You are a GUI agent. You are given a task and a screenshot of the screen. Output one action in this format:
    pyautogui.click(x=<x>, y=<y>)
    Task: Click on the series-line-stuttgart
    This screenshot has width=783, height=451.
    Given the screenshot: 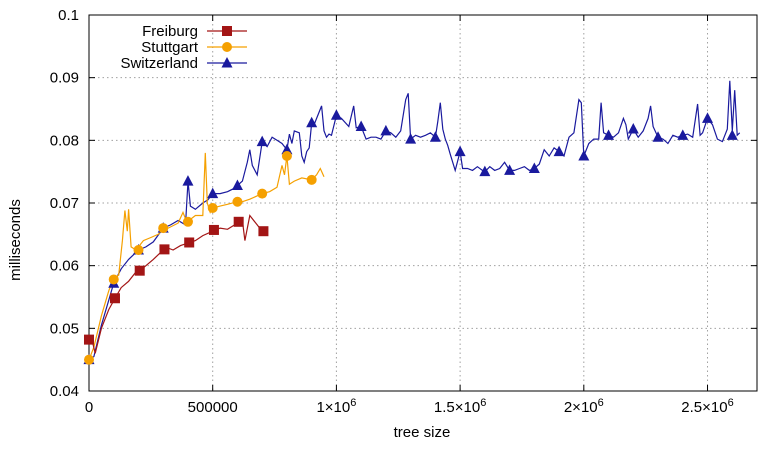 What is the action you would take?
    pyautogui.click(x=206, y=256)
    